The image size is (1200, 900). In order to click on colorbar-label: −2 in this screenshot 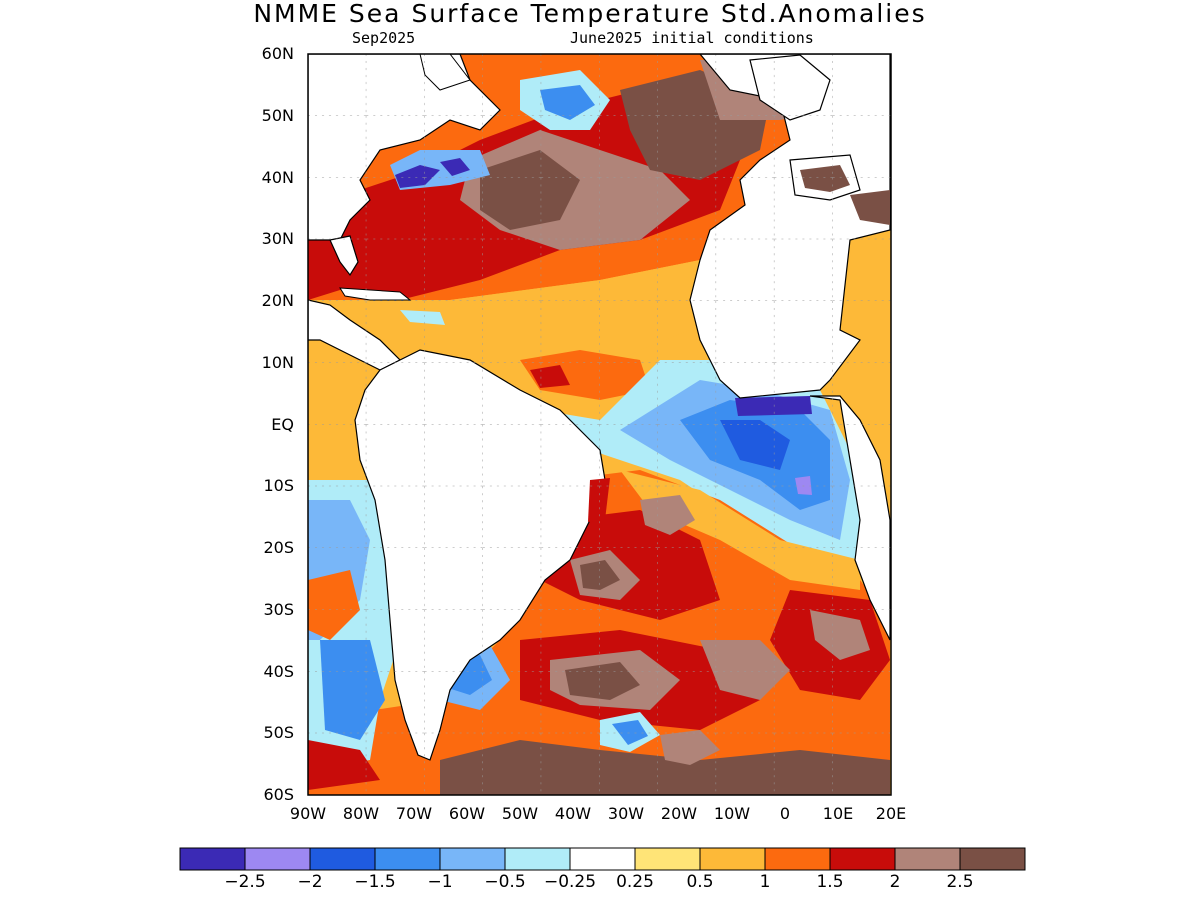, I will do `click(310, 882)`.